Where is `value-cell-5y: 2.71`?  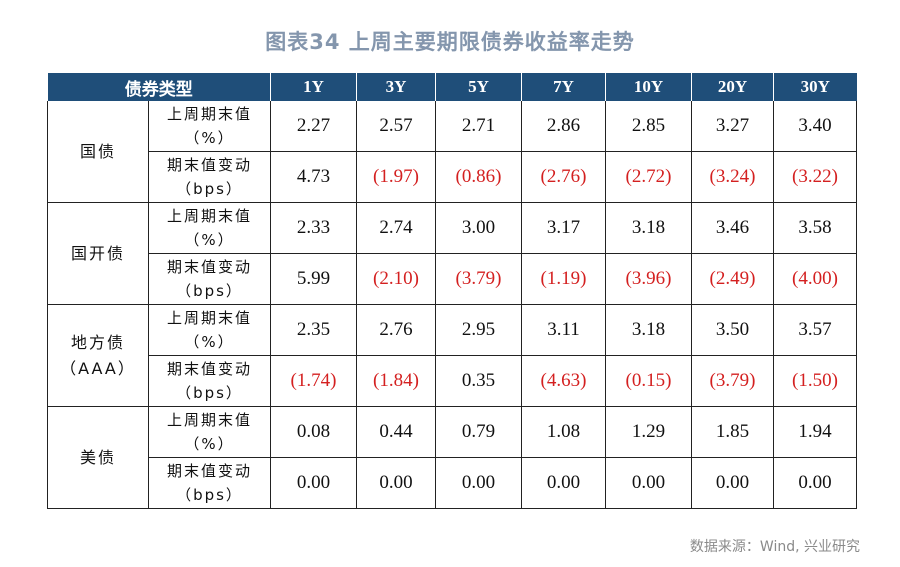 value-cell-5y: 2.71 is located at coordinates (478, 126).